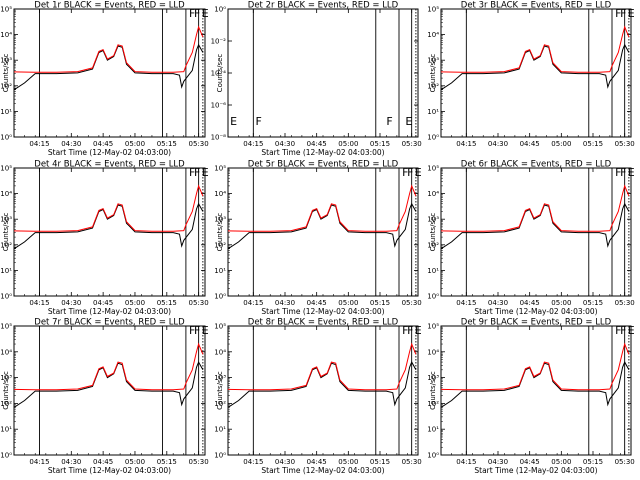 Image resolution: width=640 pixels, height=480 pixels. Describe the element at coordinates (109, 6) in the screenshot. I see `chart-title: Det 1r BLACK = Events, RED = LLD` at that location.